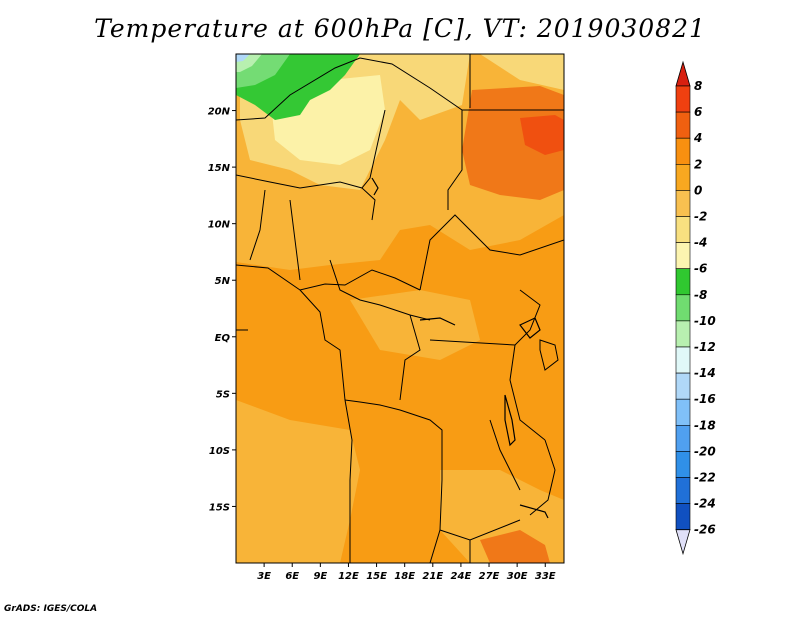 The width and height of the screenshot is (800, 618). I want to click on colorbar-top-arrow, so click(683, 73).